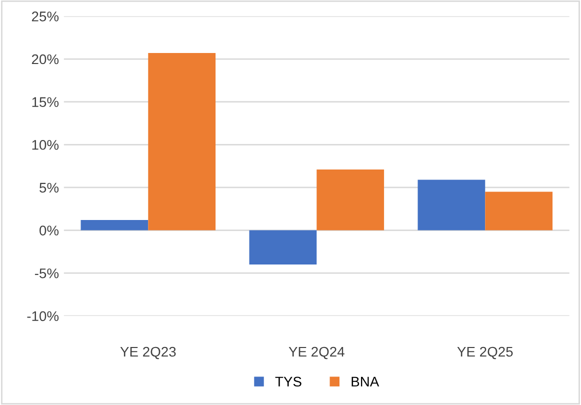  Describe the element at coordinates (49, 231) in the screenshot. I see `y-tick-label: 0%` at that location.